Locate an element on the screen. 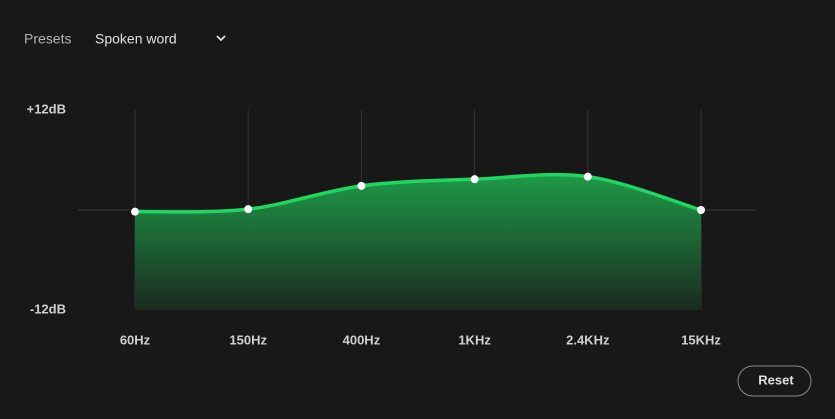 The width and height of the screenshot is (835, 419). dropdown-chevron is located at coordinates (221, 38).